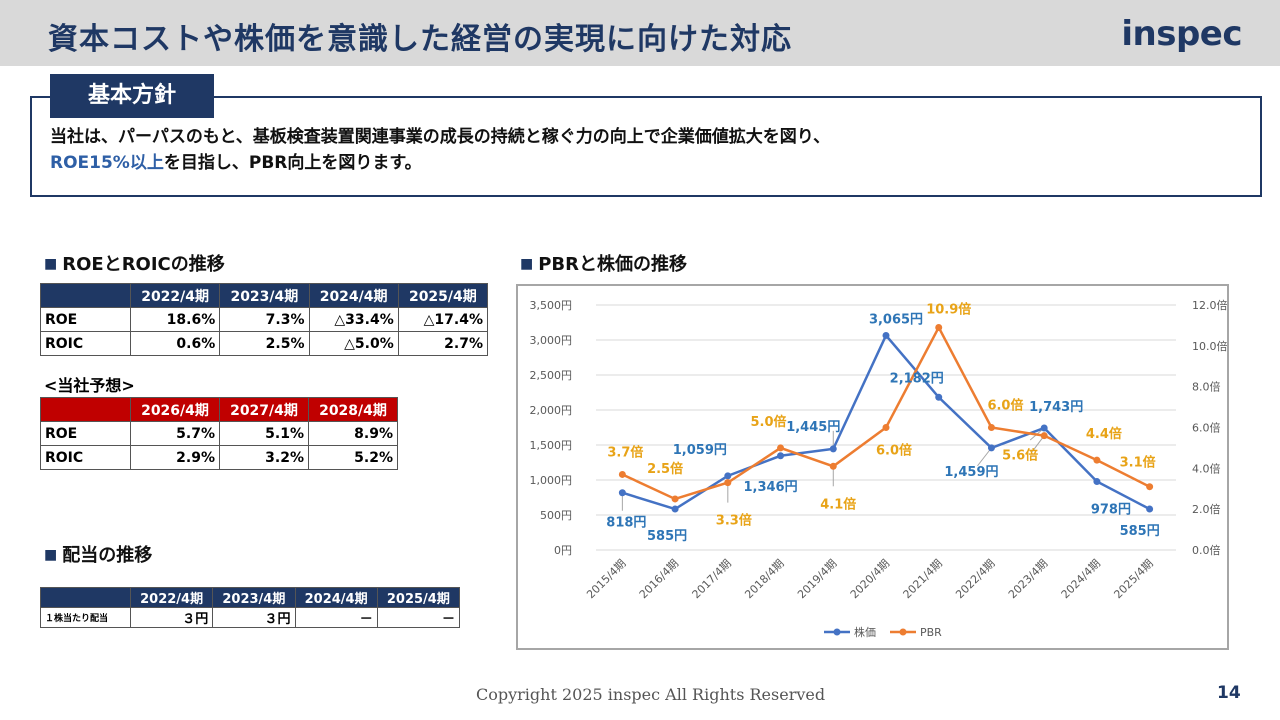 This screenshot has width=1280, height=720. I want to click on roe-cell: △17.4%, so click(443, 319).